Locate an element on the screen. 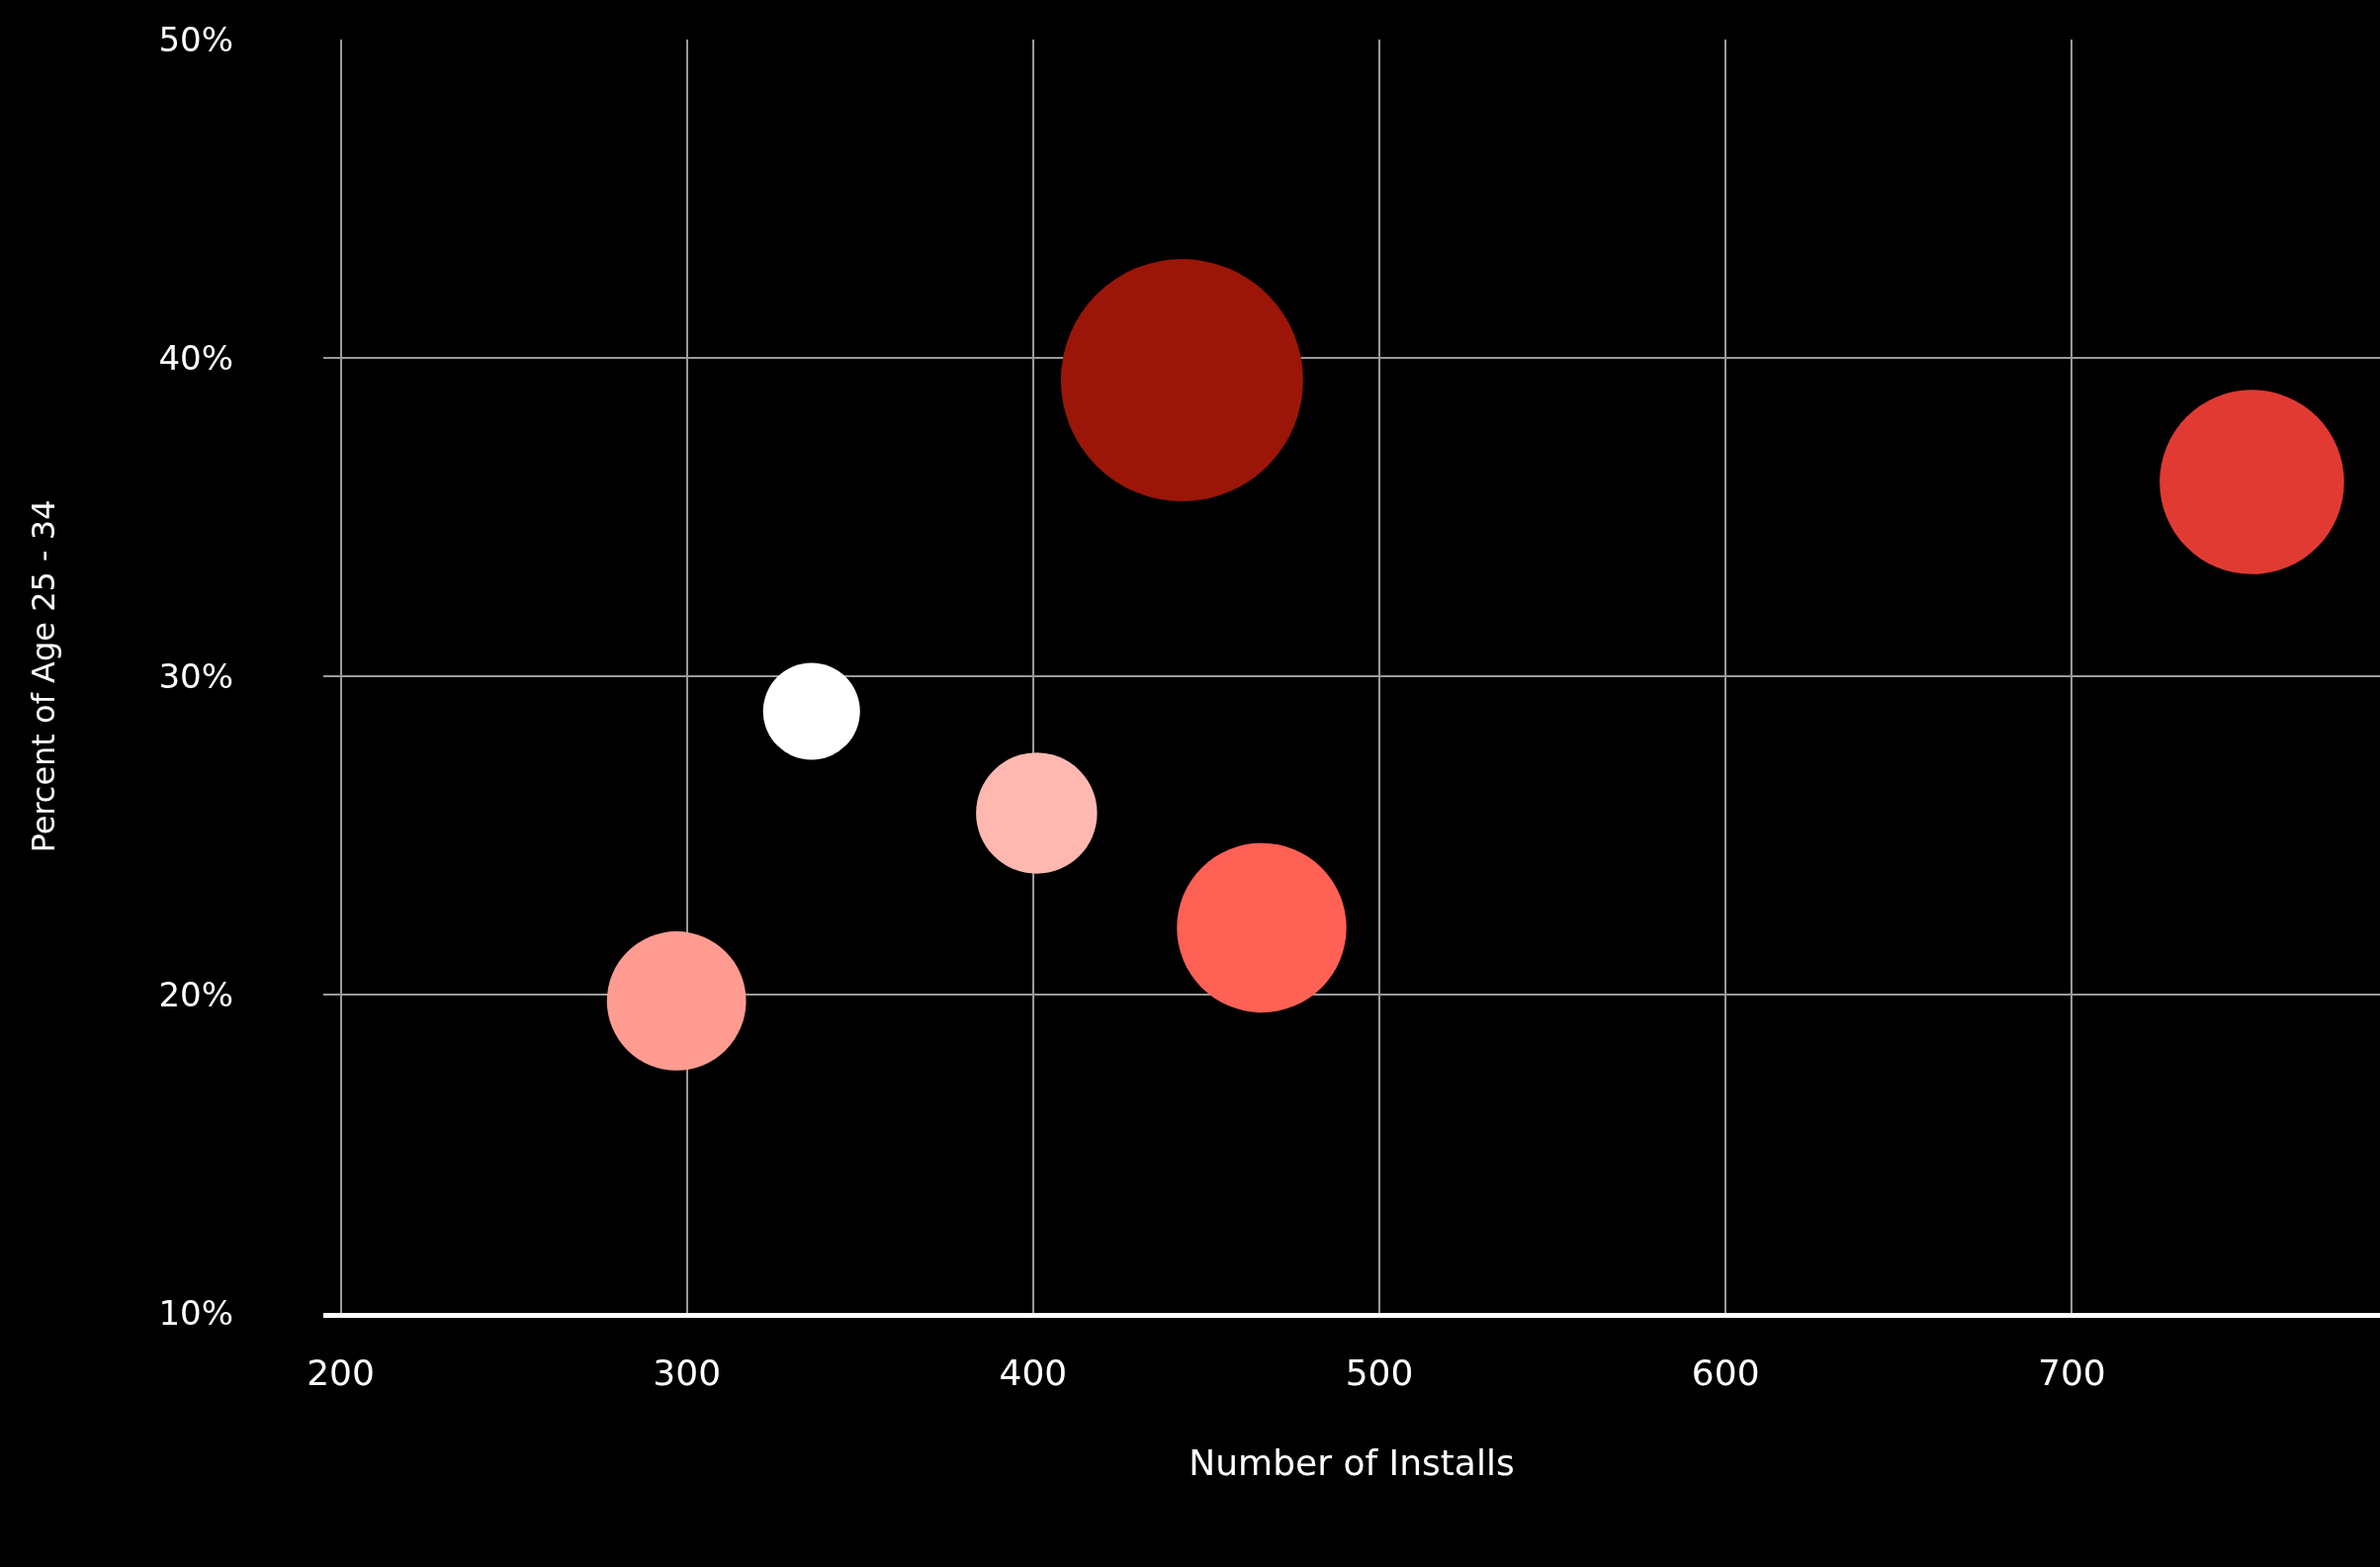 The image size is (2380, 1567). y-tick-label: 30% is located at coordinates (195, 675).